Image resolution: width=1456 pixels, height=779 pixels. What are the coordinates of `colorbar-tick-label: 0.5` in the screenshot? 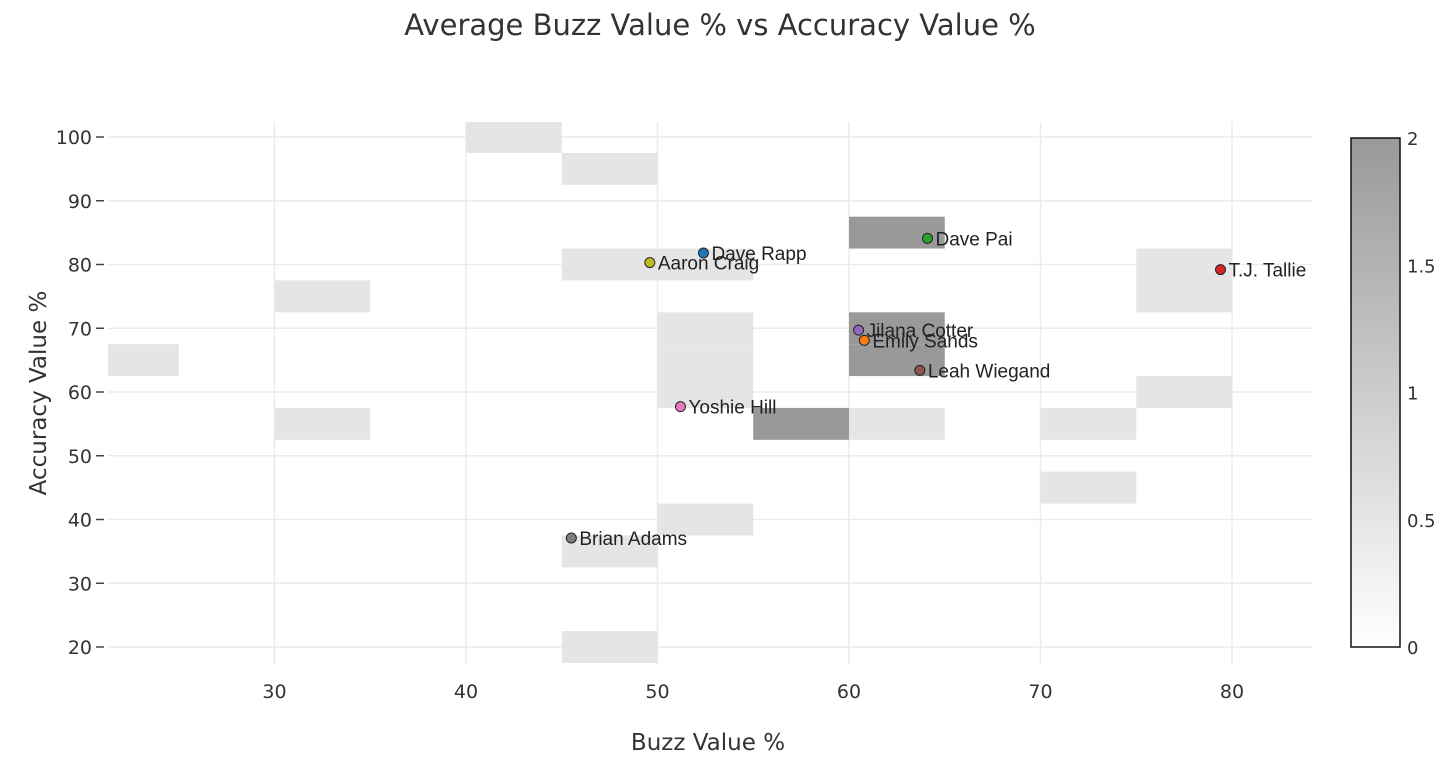 It's located at (1421, 521).